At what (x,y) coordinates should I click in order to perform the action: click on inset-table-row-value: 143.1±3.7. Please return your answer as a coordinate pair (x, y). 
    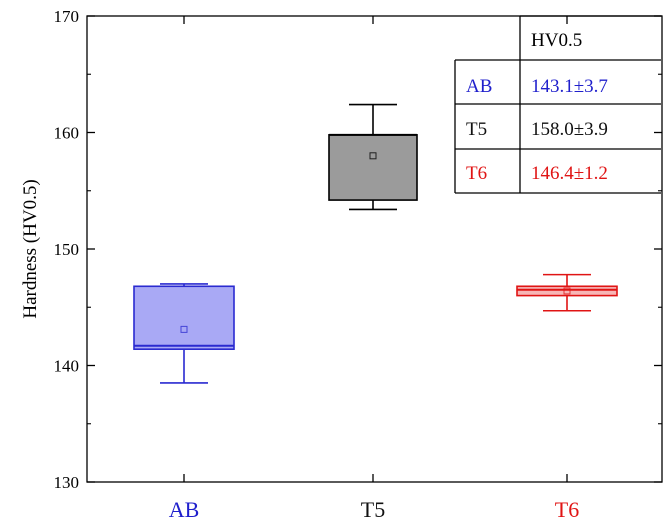
    Looking at the image, I should click on (569, 86).